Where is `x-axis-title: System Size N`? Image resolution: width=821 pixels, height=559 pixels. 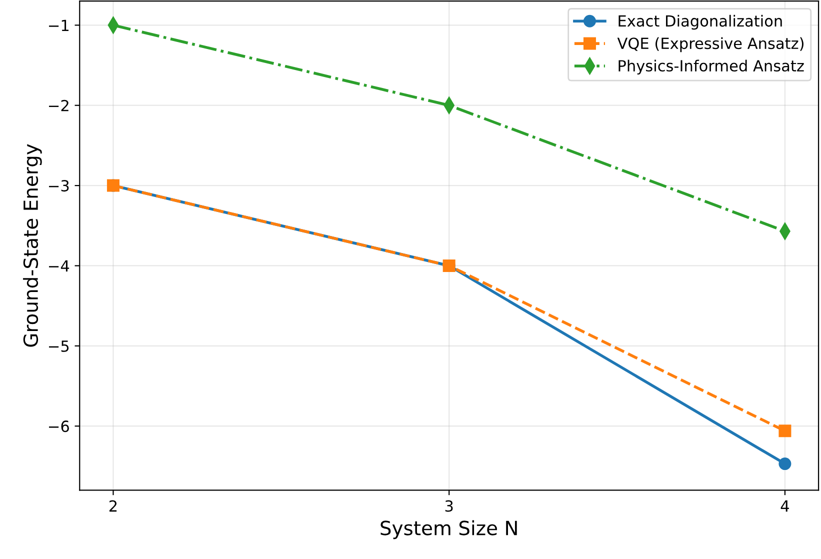 x-axis-title: System Size N is located at coordinates (448, 530).